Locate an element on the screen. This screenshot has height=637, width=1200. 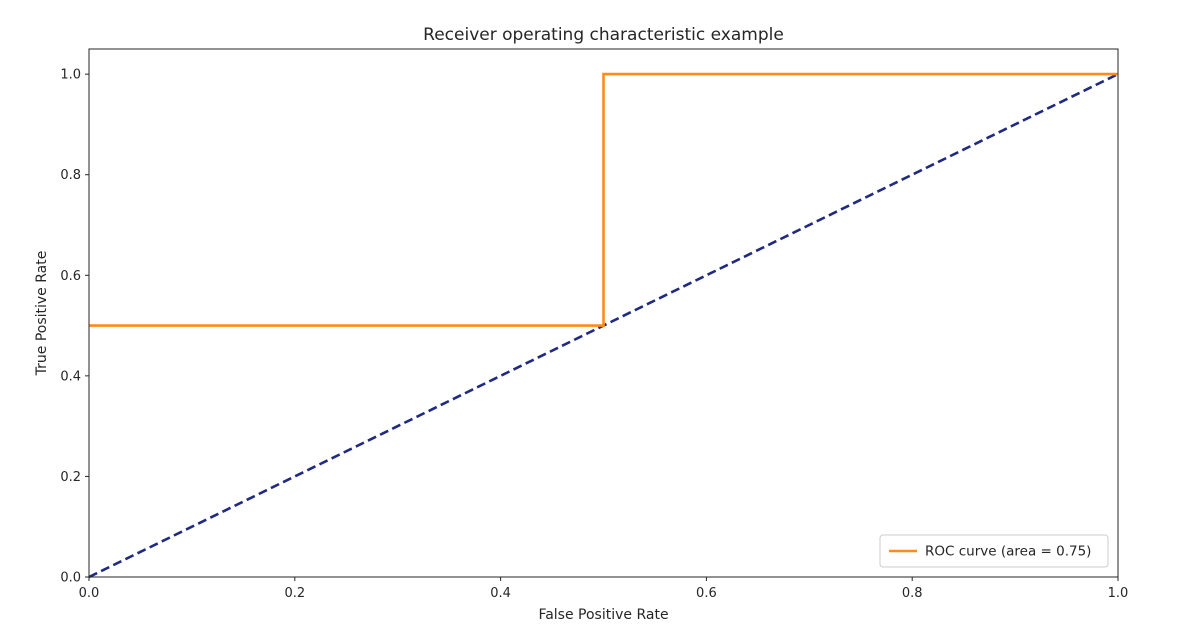
x-tick-label: 0.8 is located at coordinates (912, 593).